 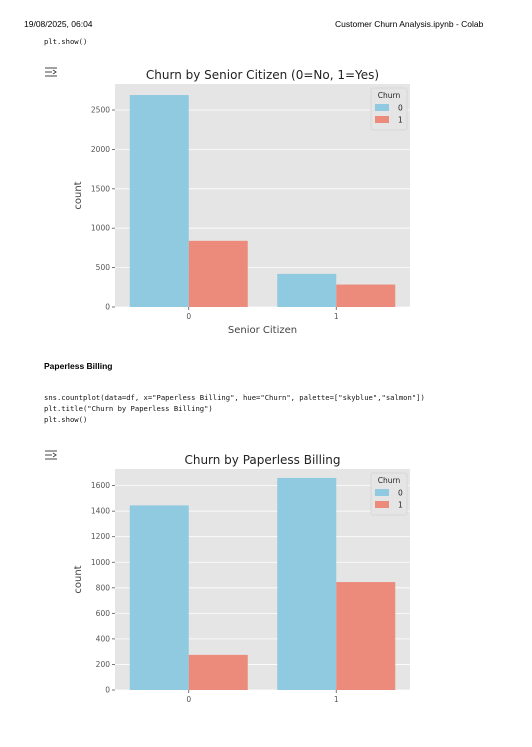 What do you see at coordinates (103, 587) in the screenshot?
I see `y-tick-label: 800` at bounding box center [103, 587].